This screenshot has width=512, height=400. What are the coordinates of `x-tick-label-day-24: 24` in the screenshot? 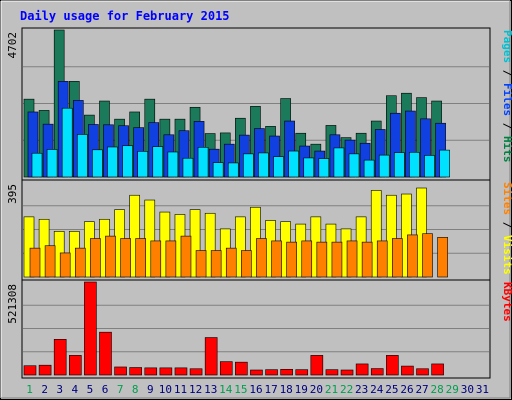 It's located at (377, 389).